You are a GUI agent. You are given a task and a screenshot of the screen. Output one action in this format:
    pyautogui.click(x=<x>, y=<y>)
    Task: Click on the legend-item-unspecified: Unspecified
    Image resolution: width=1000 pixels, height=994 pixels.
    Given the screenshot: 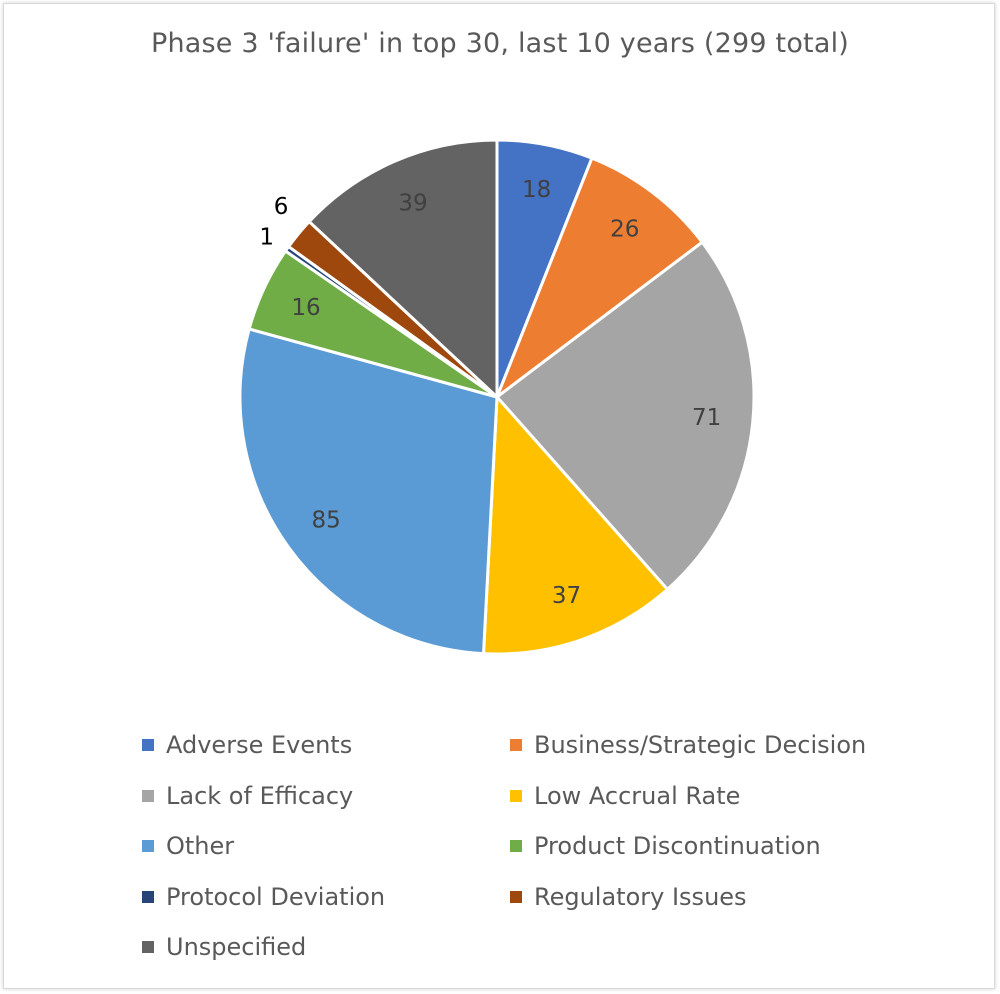 What is the action you would take?
    pyautogui.click(x=224, y=947)
    